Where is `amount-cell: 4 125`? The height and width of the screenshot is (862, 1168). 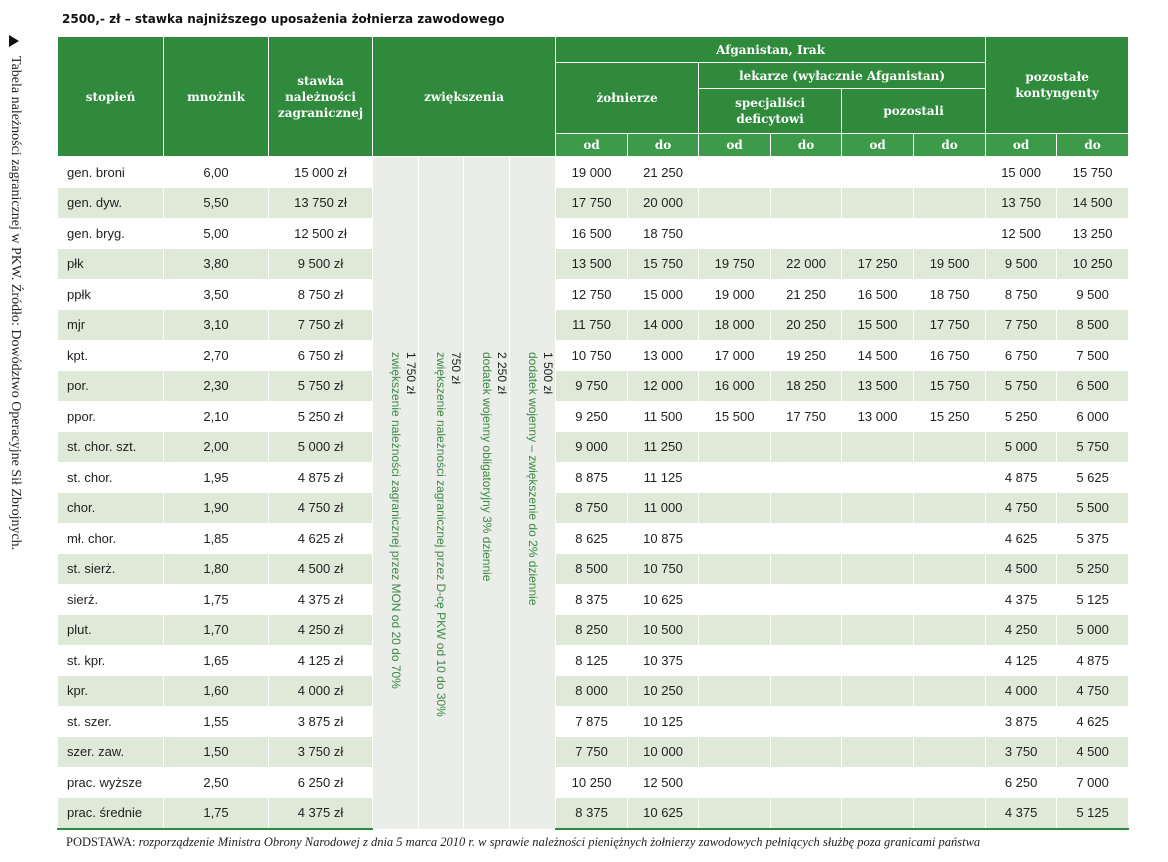
amount-cell: 4 125 is located at coordinates (1021, 660).